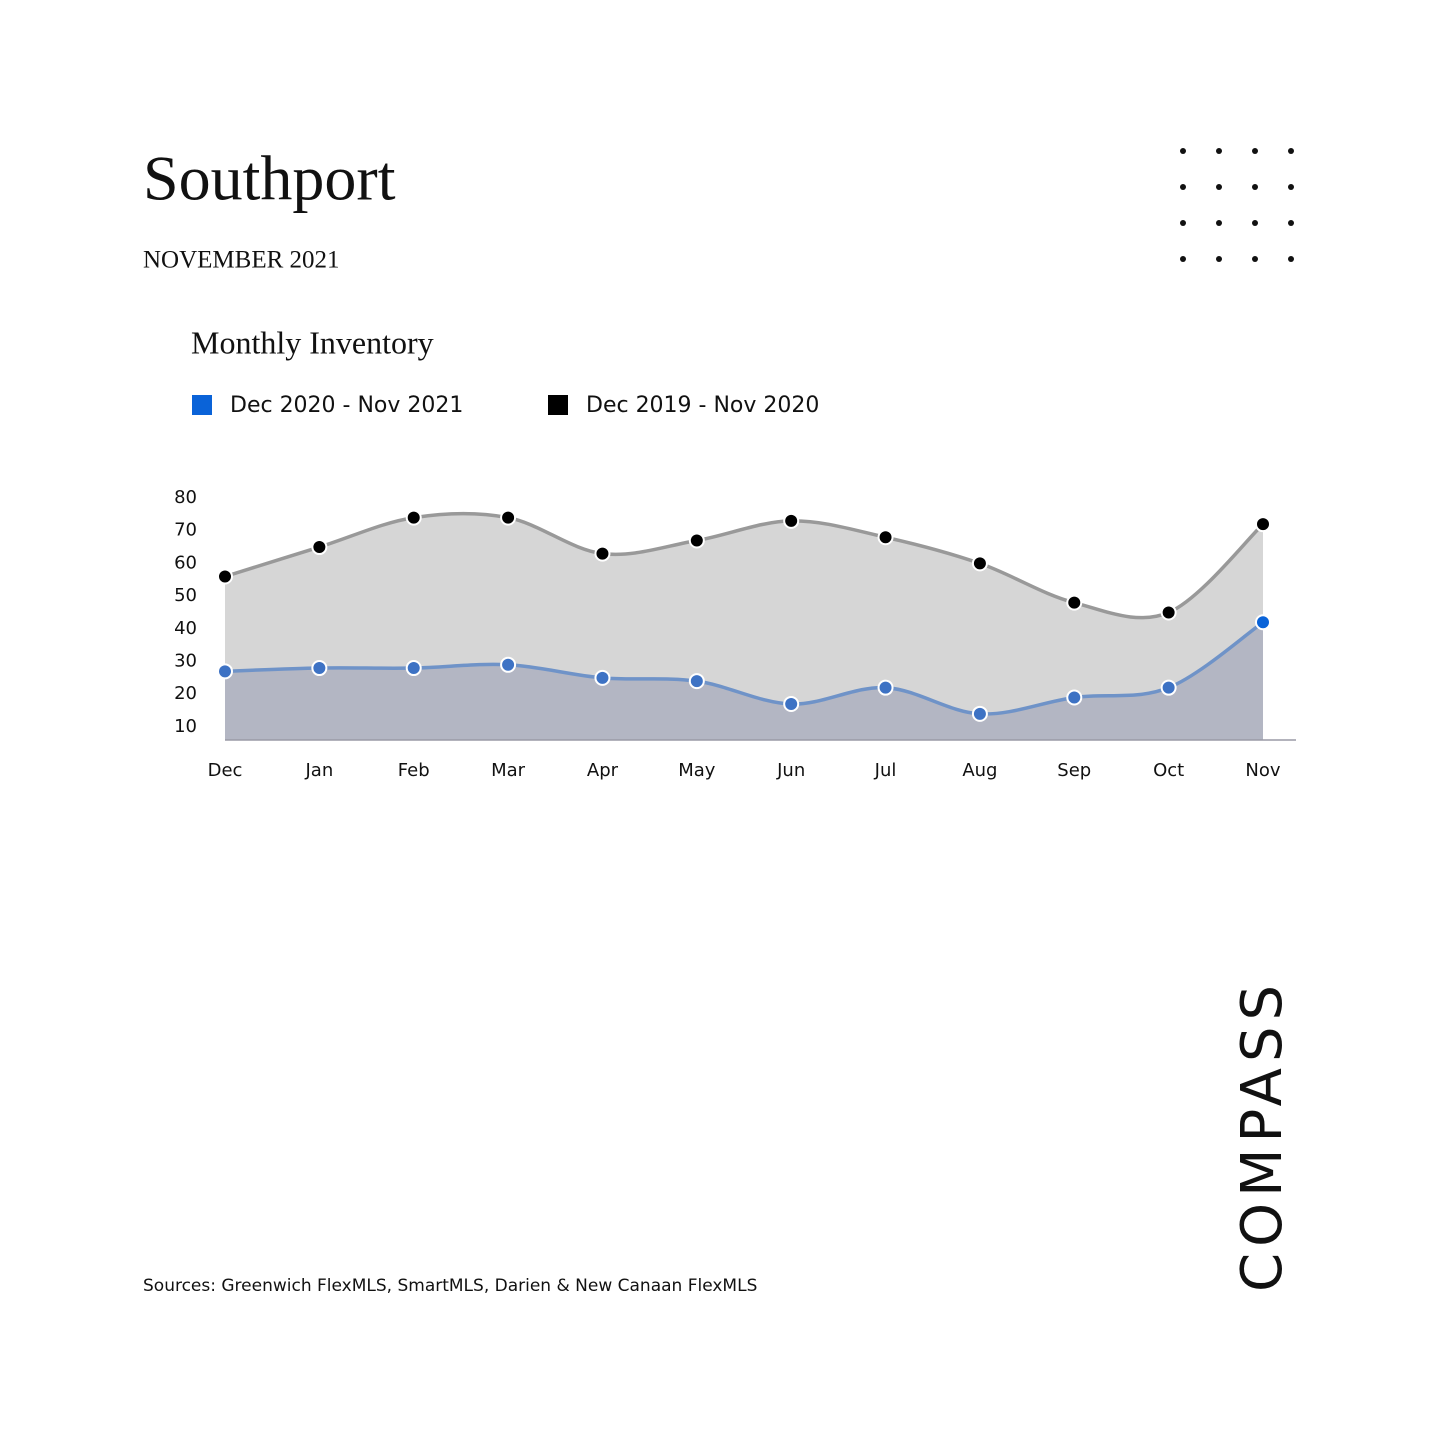 Image resolution: width=1440 pixels, height=1444 pixels. What do you see at coordinates (185, 562) in the screenshot?
I see `y-tick-label: 60` at bounding box center [185, 562].